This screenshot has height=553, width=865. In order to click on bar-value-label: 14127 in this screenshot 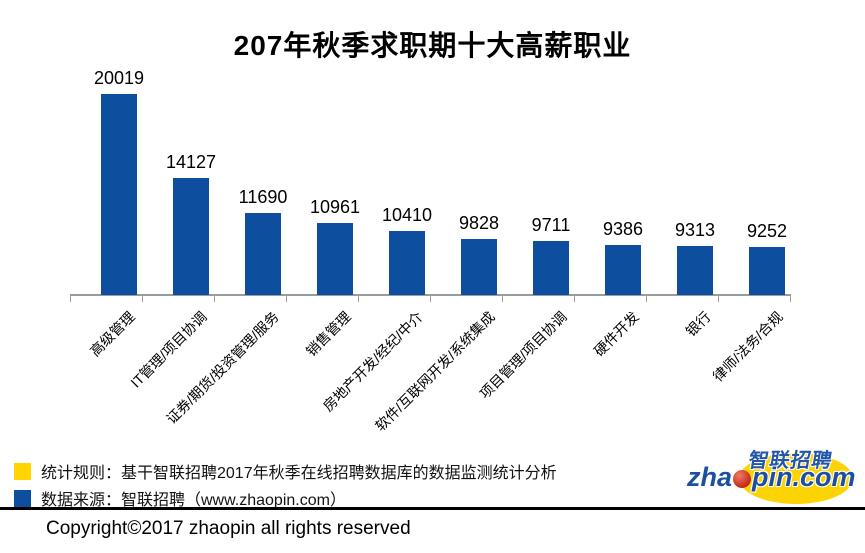, I will do `click(191, 162)`.